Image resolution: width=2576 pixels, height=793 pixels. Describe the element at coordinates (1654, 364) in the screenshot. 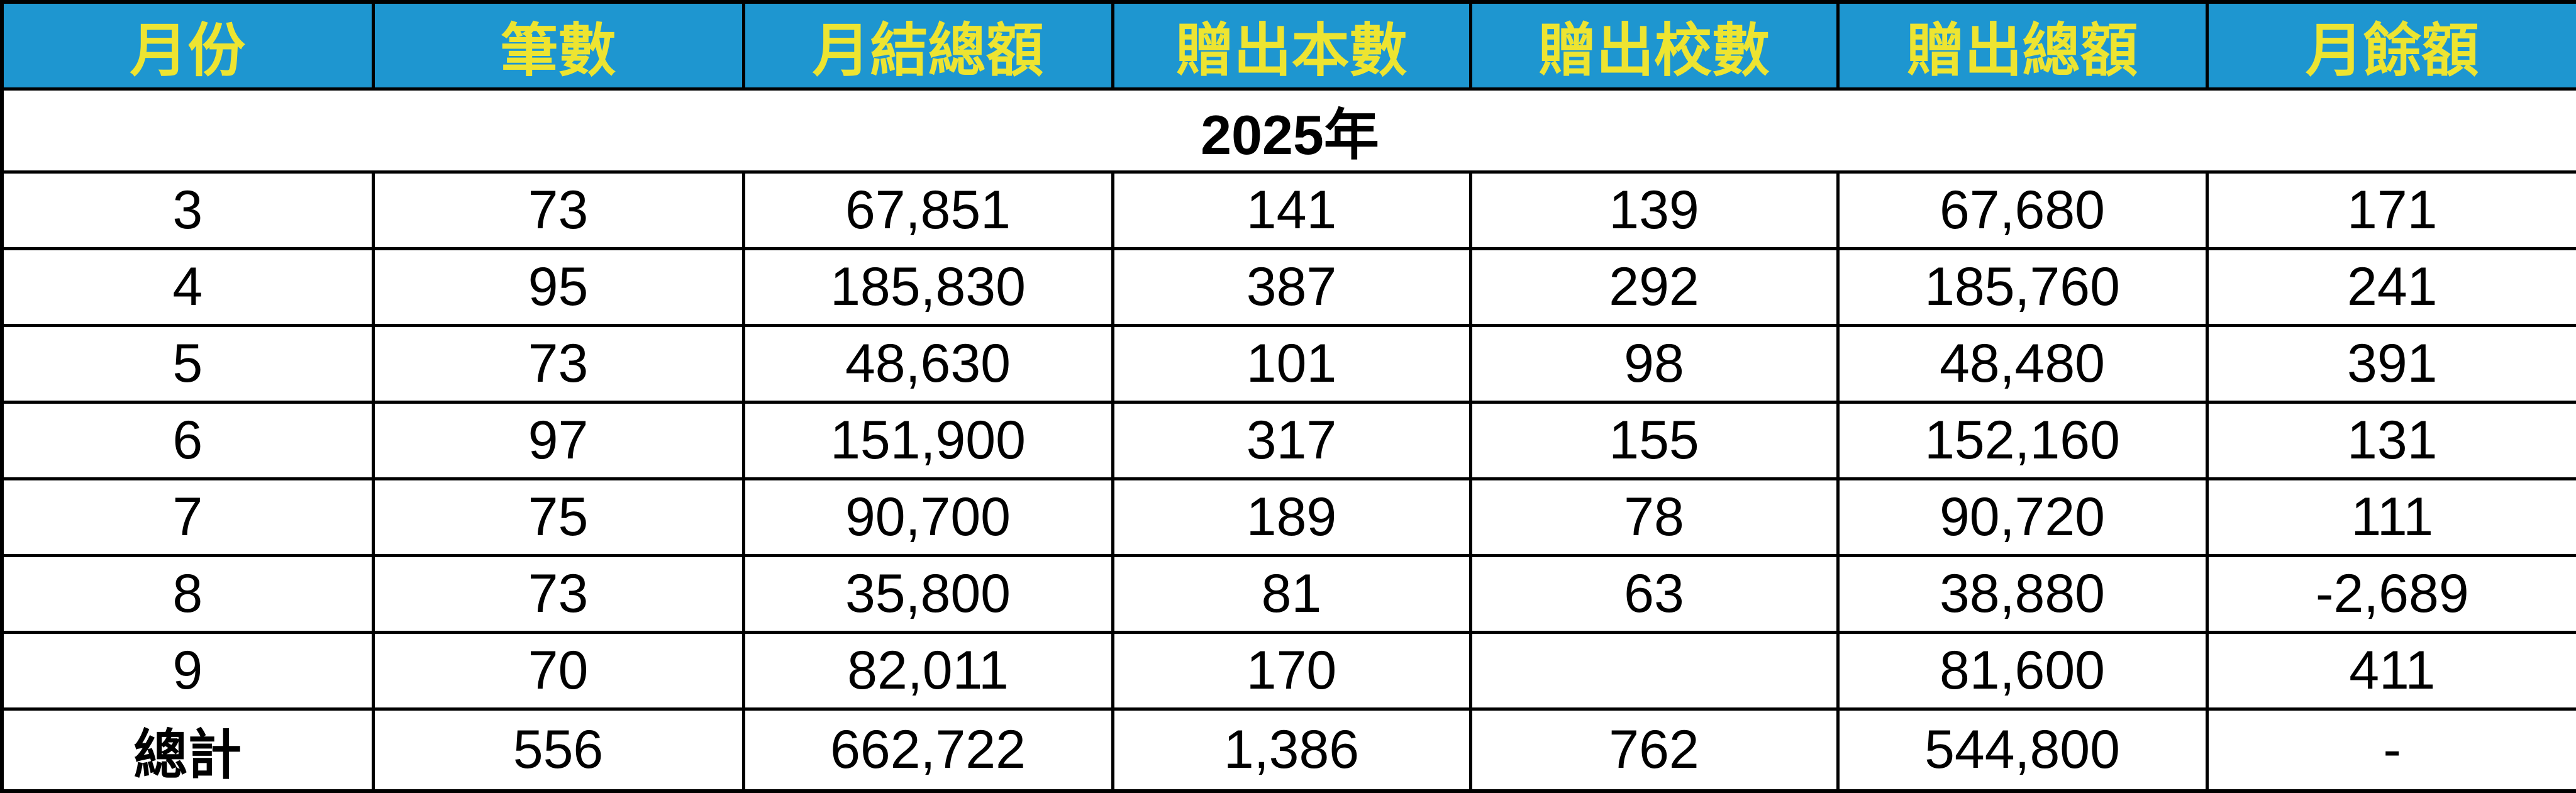

I see `cell-schools-given: 98` at that location.